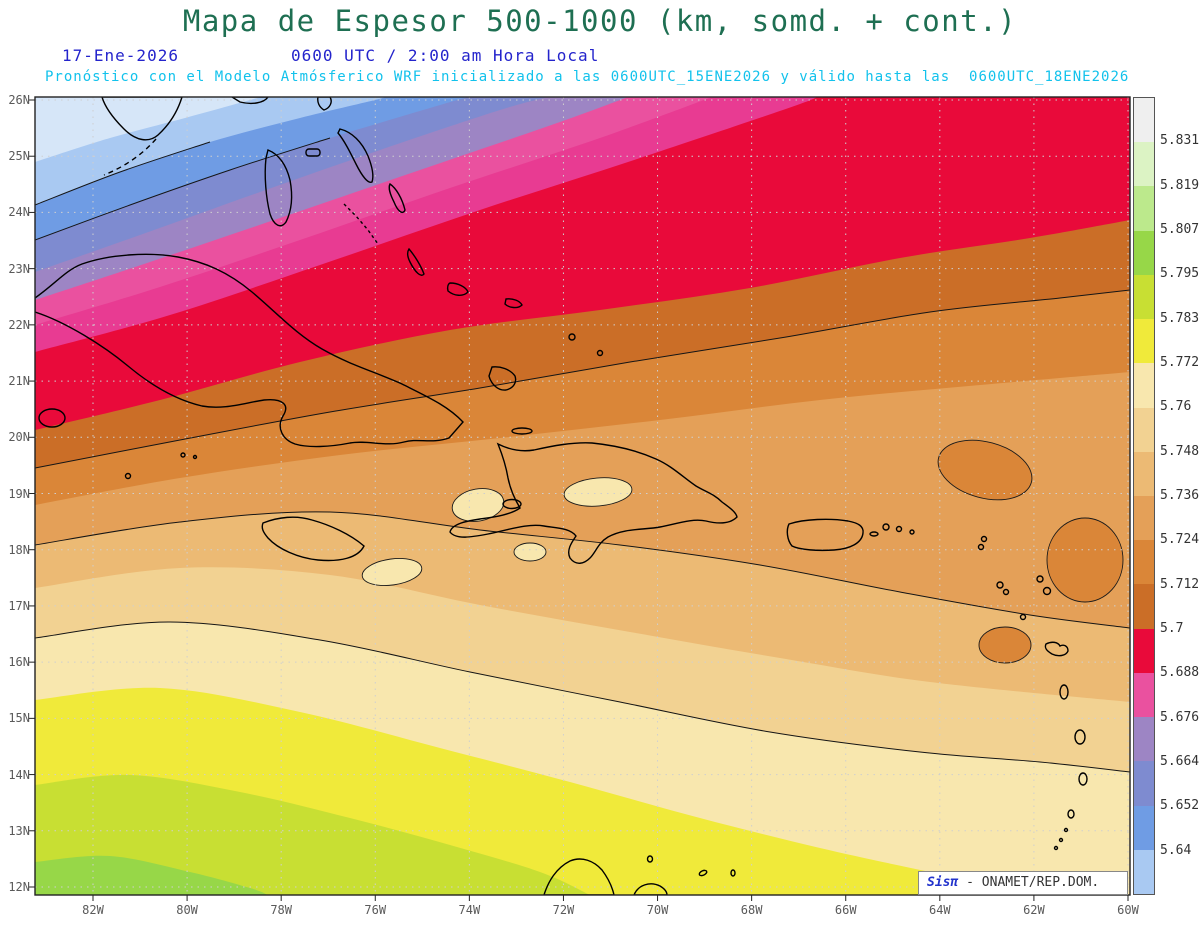  Describe the element at coordinates (1180, 806) in the screenshot. I see `colorbar-label: 5.652` at that location.